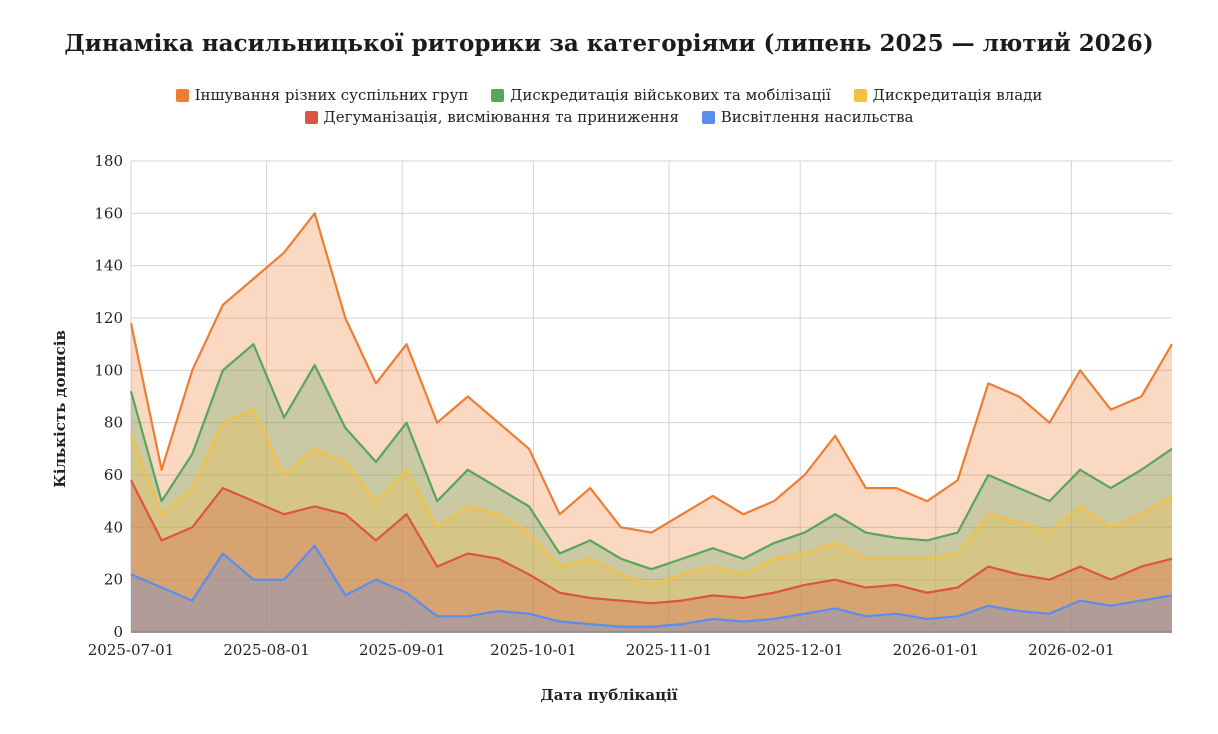  Describe the element at coordinates (266, 650) in the screenshot. I see `x-tick-label: 2025-08-01` at that location.